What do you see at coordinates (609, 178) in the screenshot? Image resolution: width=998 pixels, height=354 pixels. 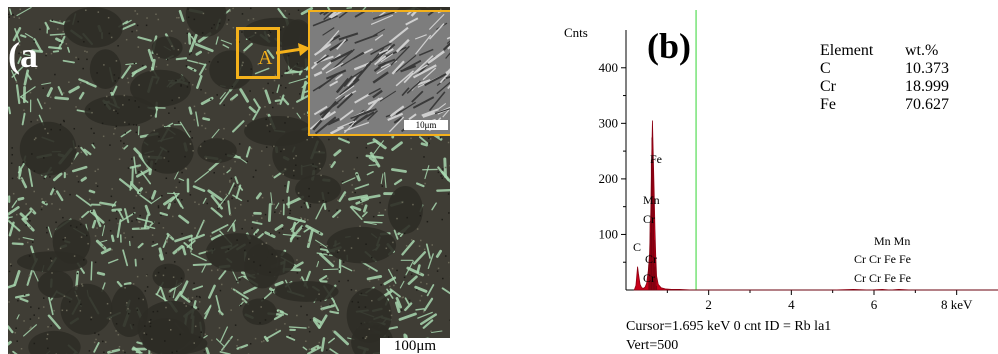 I see `y-tick-label: 200` at bounding box center [609, 178].